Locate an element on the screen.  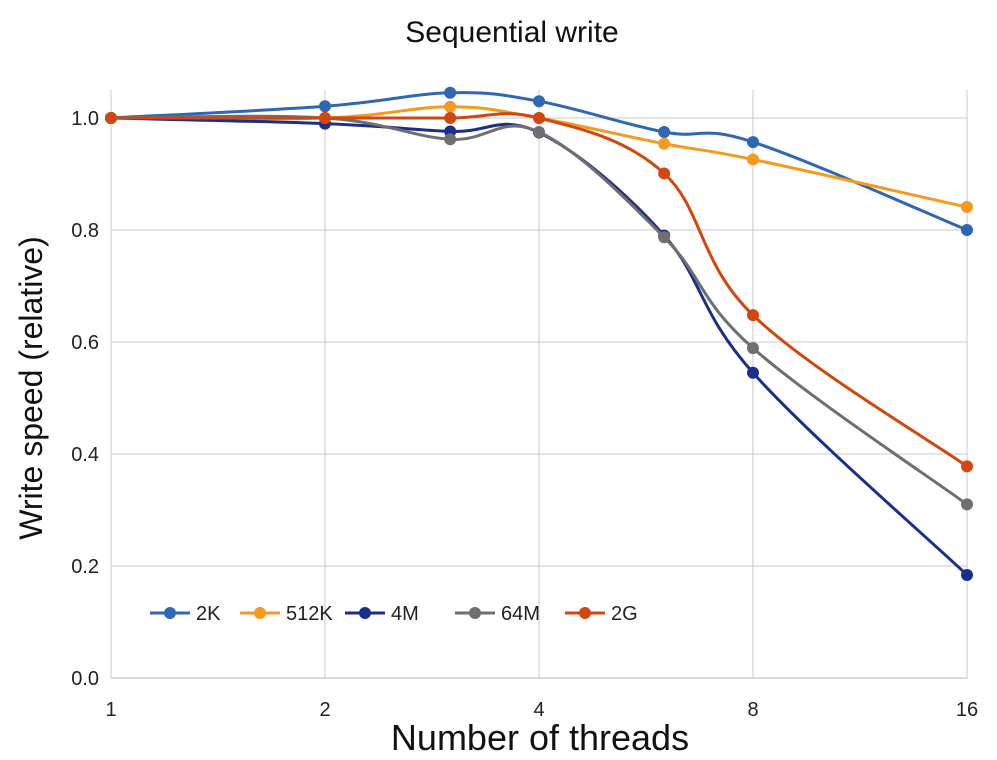
legend-item-4m: 4M is located at coordinates (382, 614).